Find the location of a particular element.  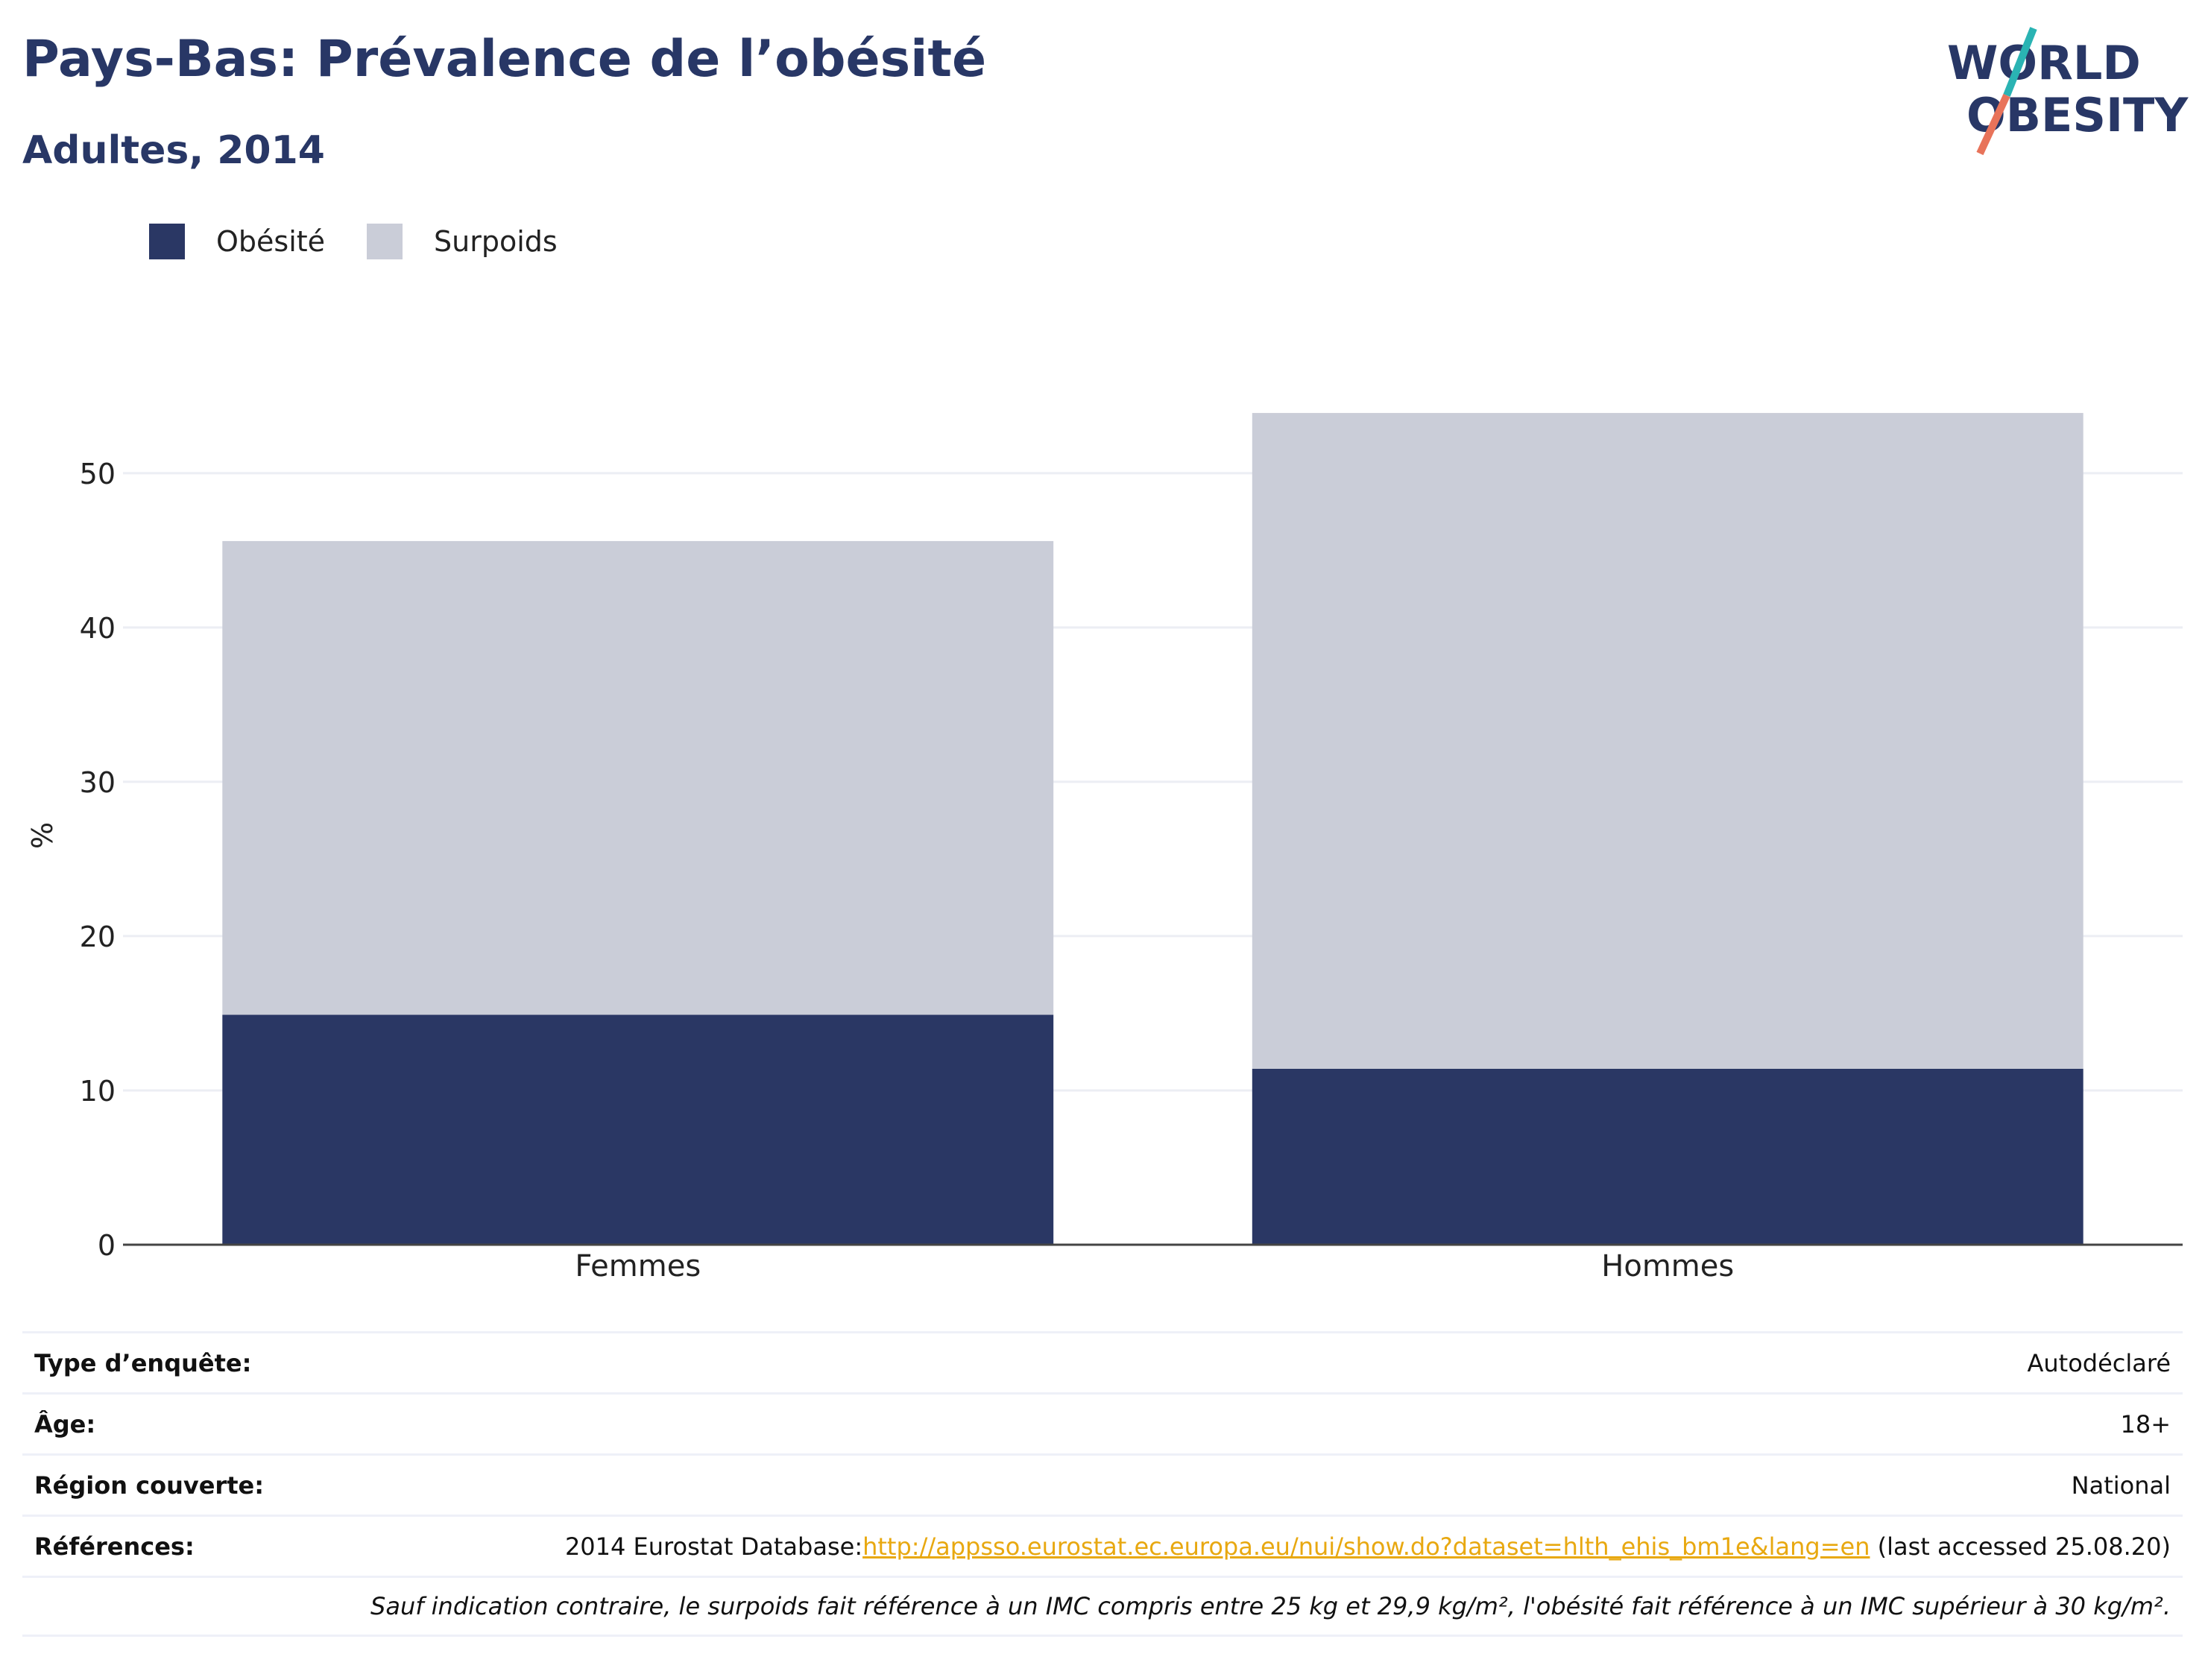

reference-suffix: (last accessed 25.08.20) is located at coordinates (2020, 1546).